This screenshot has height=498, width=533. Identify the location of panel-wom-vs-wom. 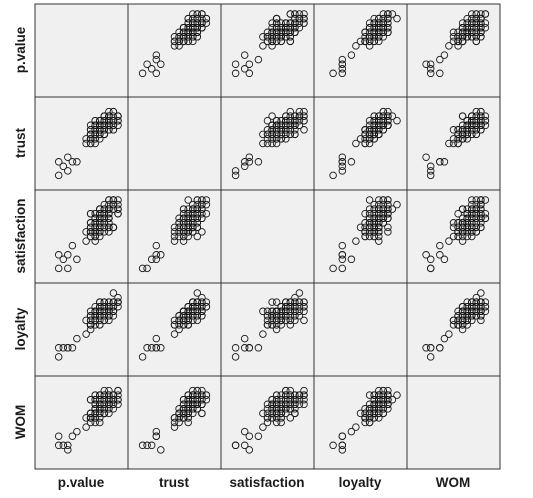
(453, 422).